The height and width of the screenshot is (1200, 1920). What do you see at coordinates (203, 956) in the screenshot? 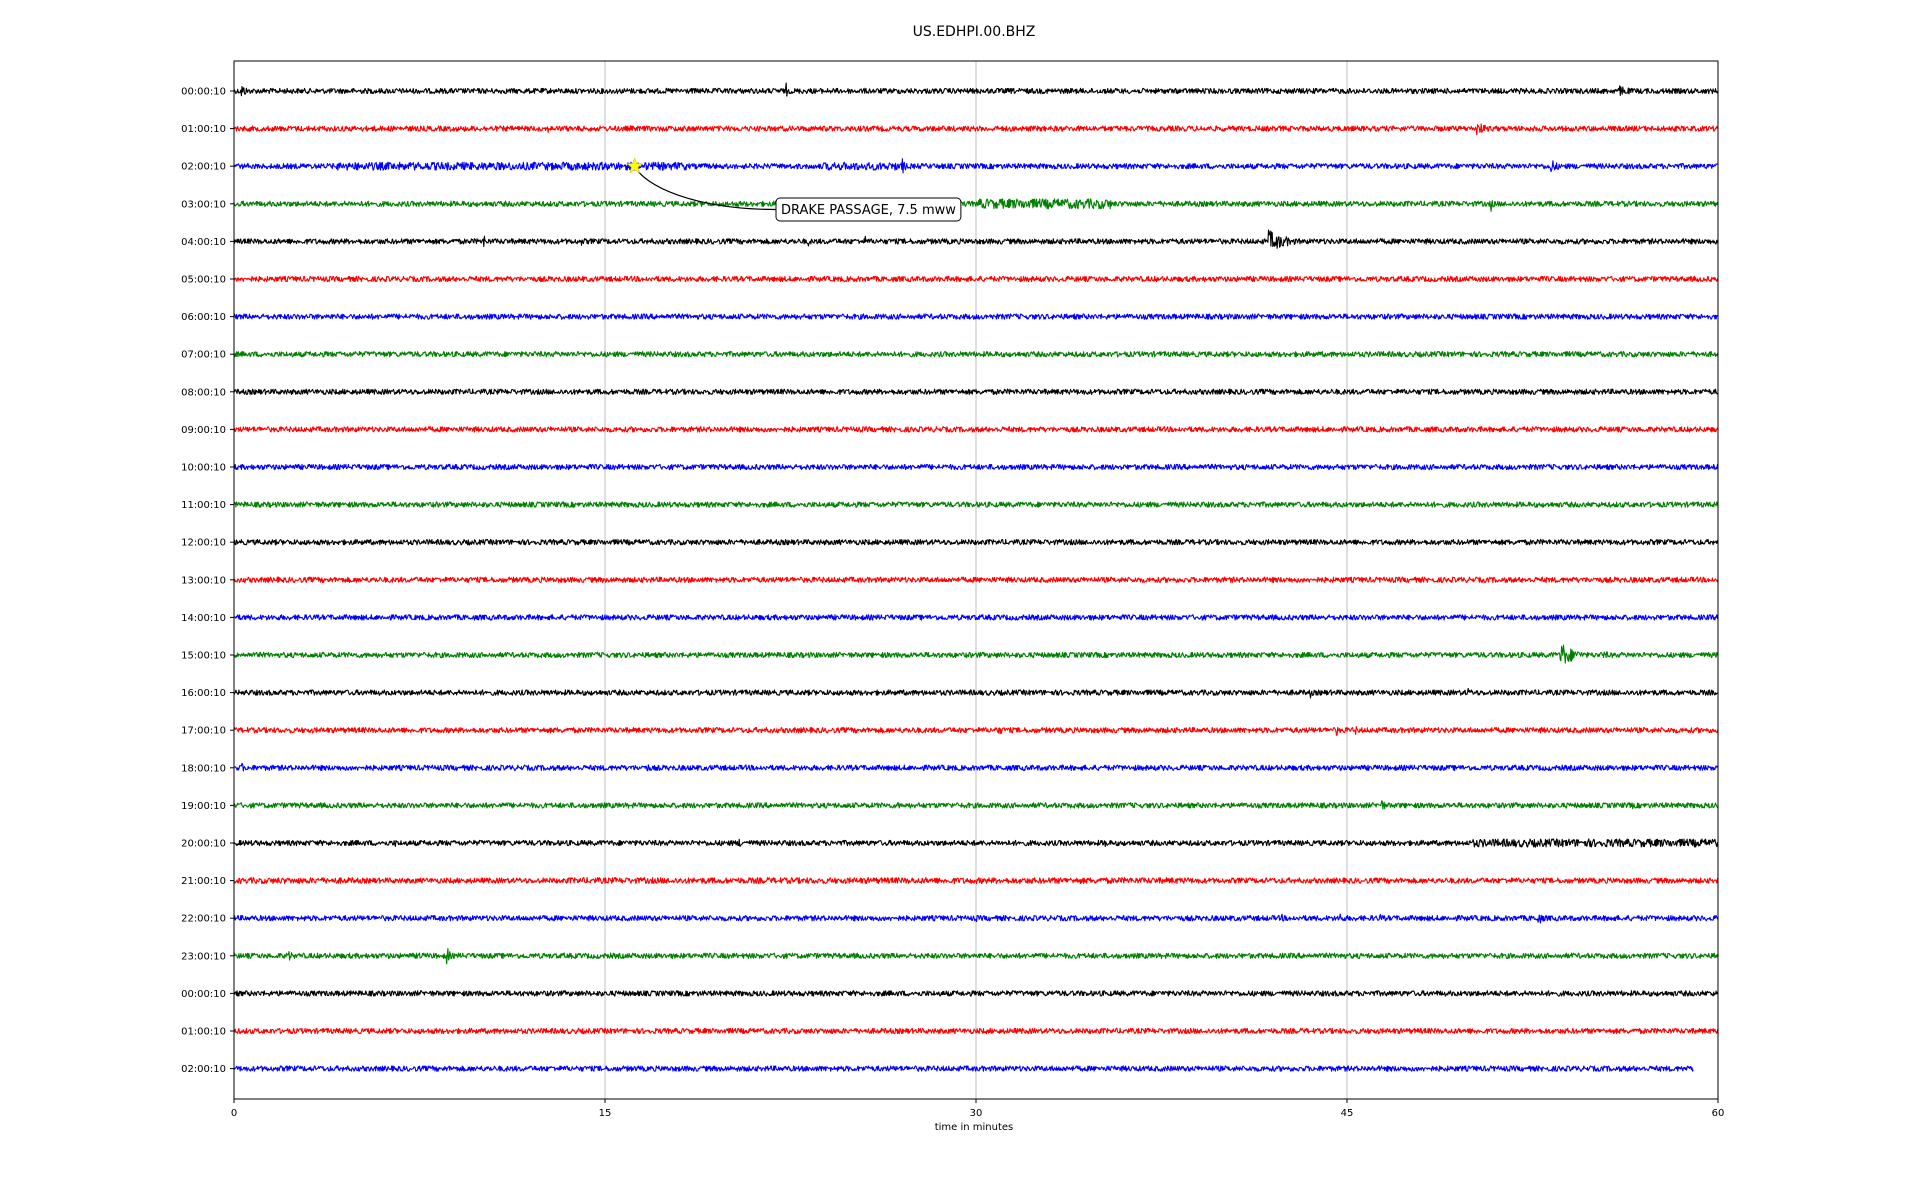
I see `y-tick-label: 23:00:10` at bounding box center [203, 956].